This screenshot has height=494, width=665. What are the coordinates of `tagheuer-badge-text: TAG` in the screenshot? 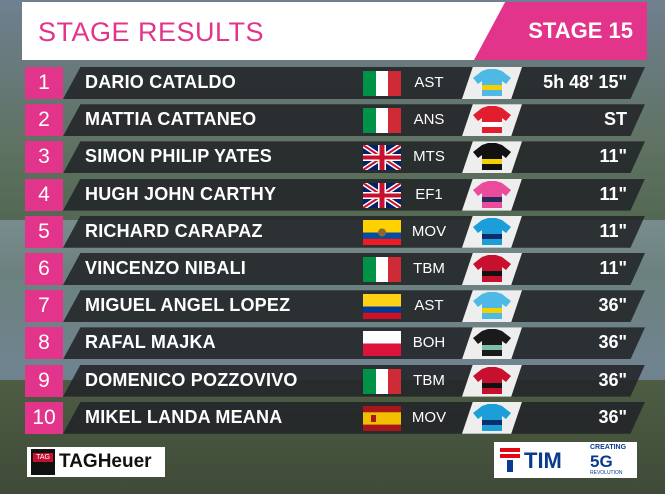 It's located at (43, 457).